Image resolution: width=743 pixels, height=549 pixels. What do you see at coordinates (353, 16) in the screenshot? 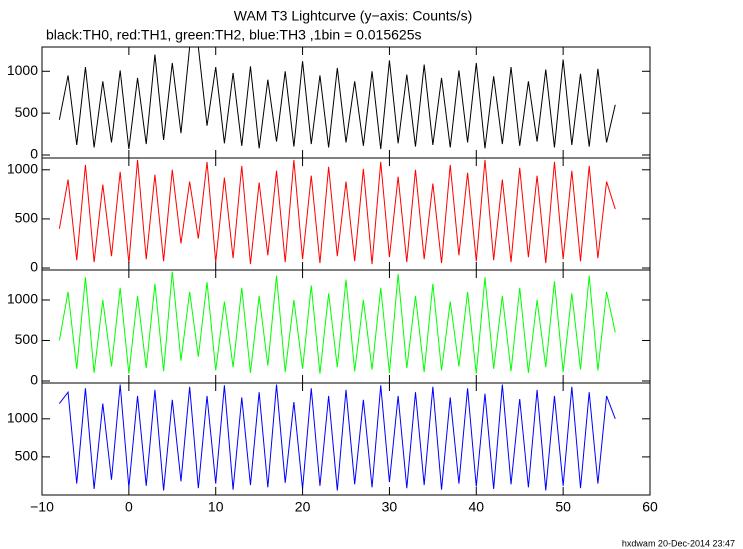
I see `chart-title: WAM T3 Lightcurve (y−axis: Counts/s)` at bounding box center [353, 16].